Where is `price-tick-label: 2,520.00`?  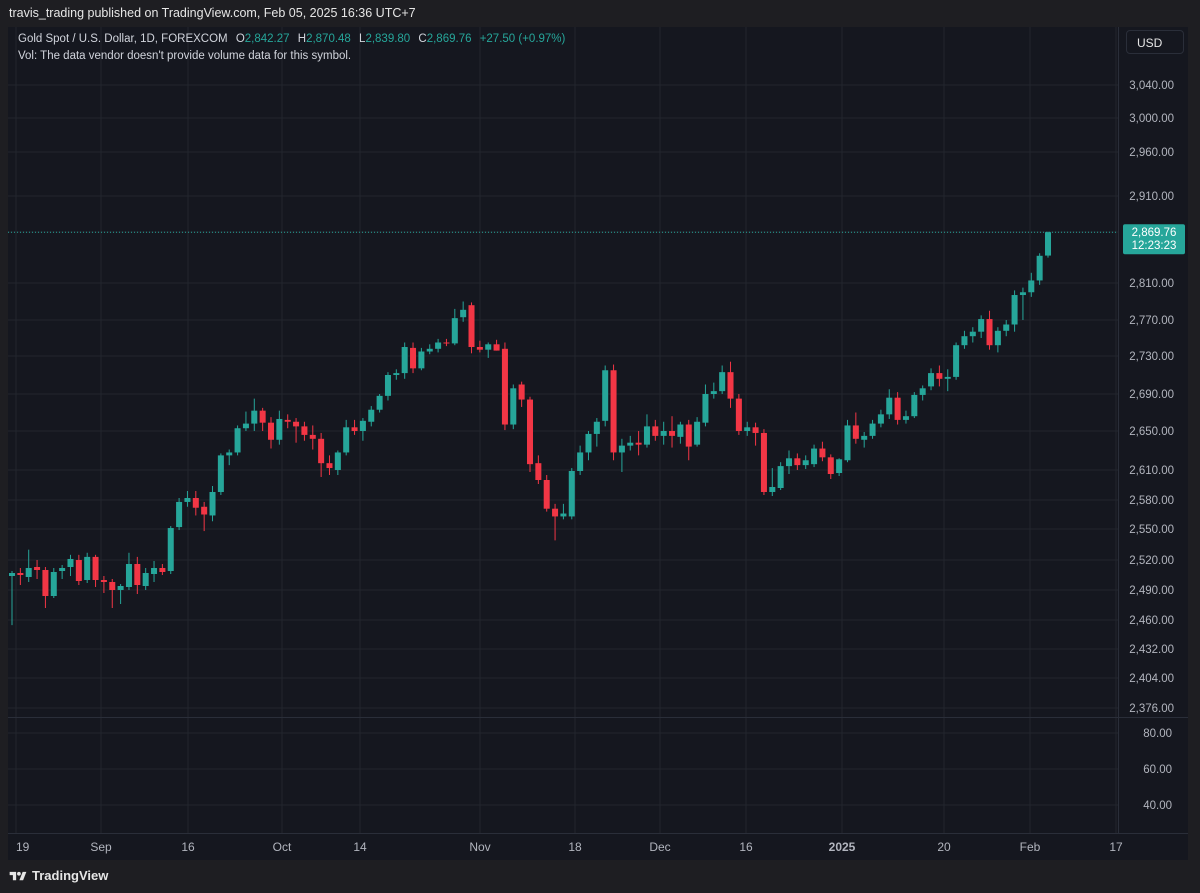
price-tick-label: 2,520.00 is located at coordinates (1151, 561).